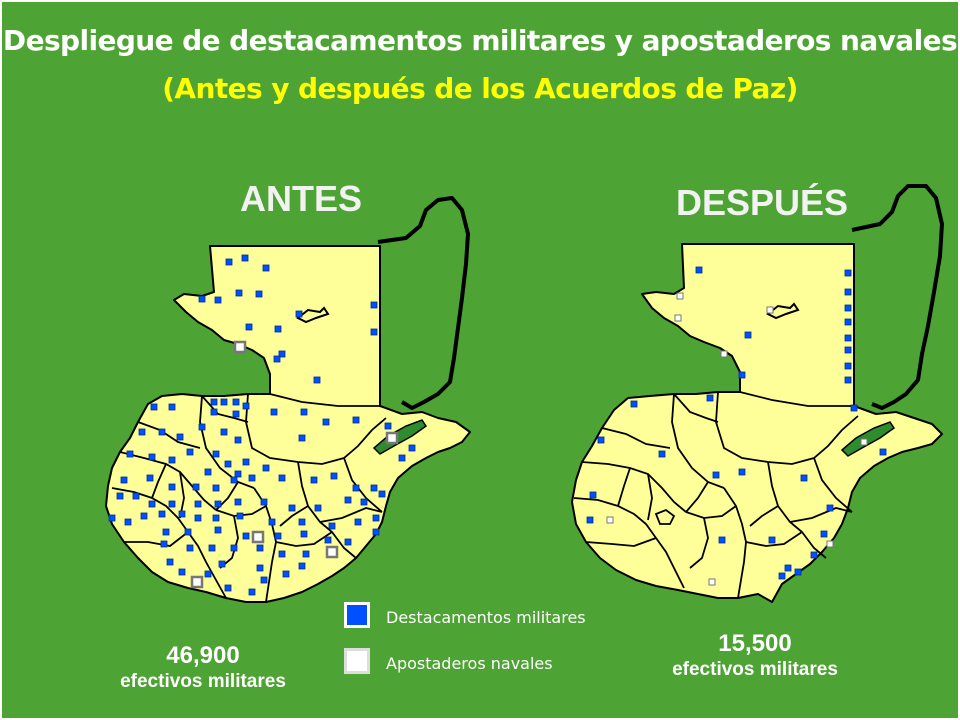 This screenshot has height=720, width=960. Describe the element at coordinates (469, 663) in the screenshot. I see `legend-naval-label: Apostaderos navales` at that location.